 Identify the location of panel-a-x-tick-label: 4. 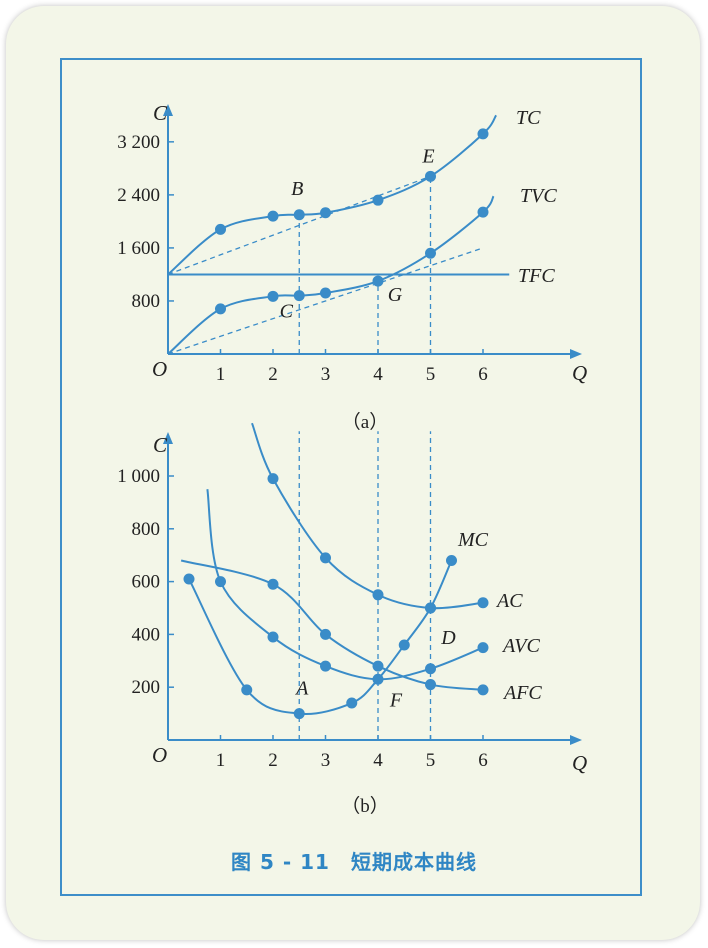
(378, 374).